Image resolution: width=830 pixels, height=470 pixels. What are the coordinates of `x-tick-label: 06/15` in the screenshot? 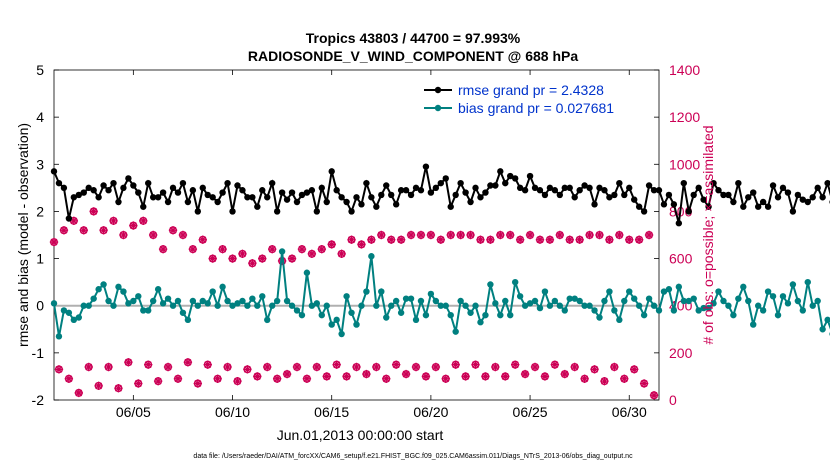 It's located at (331, 412).